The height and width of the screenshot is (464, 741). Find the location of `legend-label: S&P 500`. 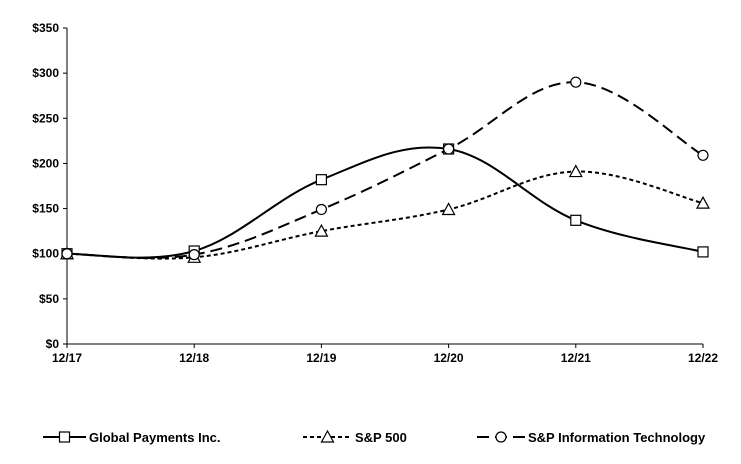

legend-label: S&P 500 is located at coordinates (381, 437).